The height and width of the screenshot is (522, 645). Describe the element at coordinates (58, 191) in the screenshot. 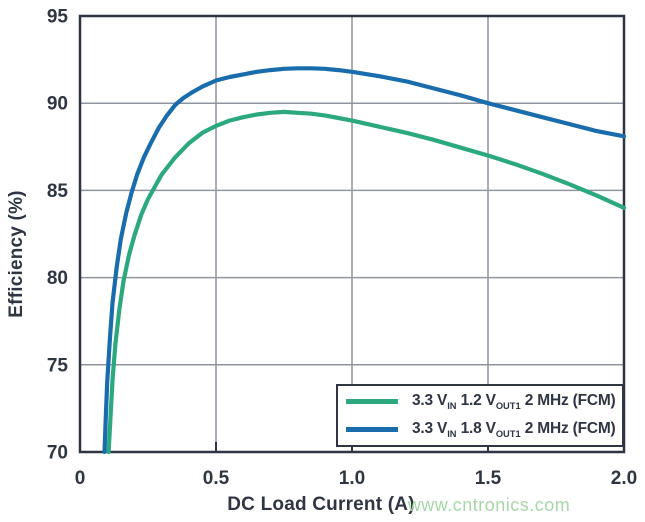

I see `y-tick-label: 85` at that location.